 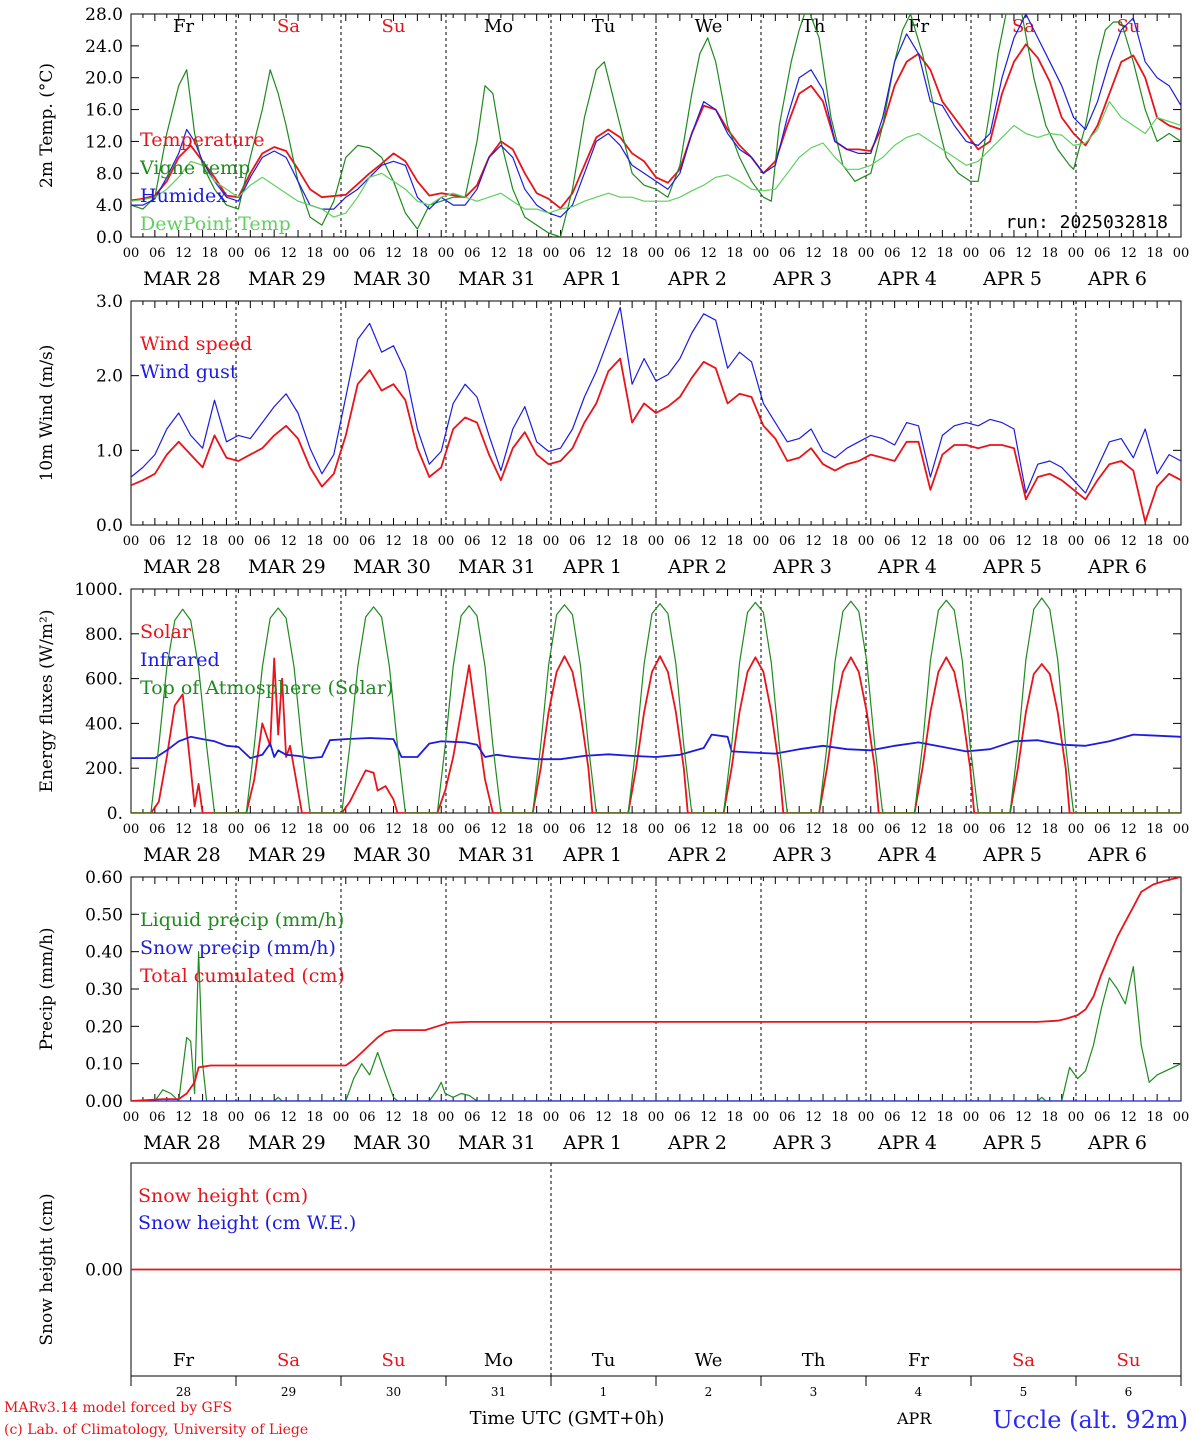 What do you see at coordinates (47, 701) in the screenshot?
I see `y-axis-label: Energy fluxes (W/m²)` at bounding box center [47, 701].